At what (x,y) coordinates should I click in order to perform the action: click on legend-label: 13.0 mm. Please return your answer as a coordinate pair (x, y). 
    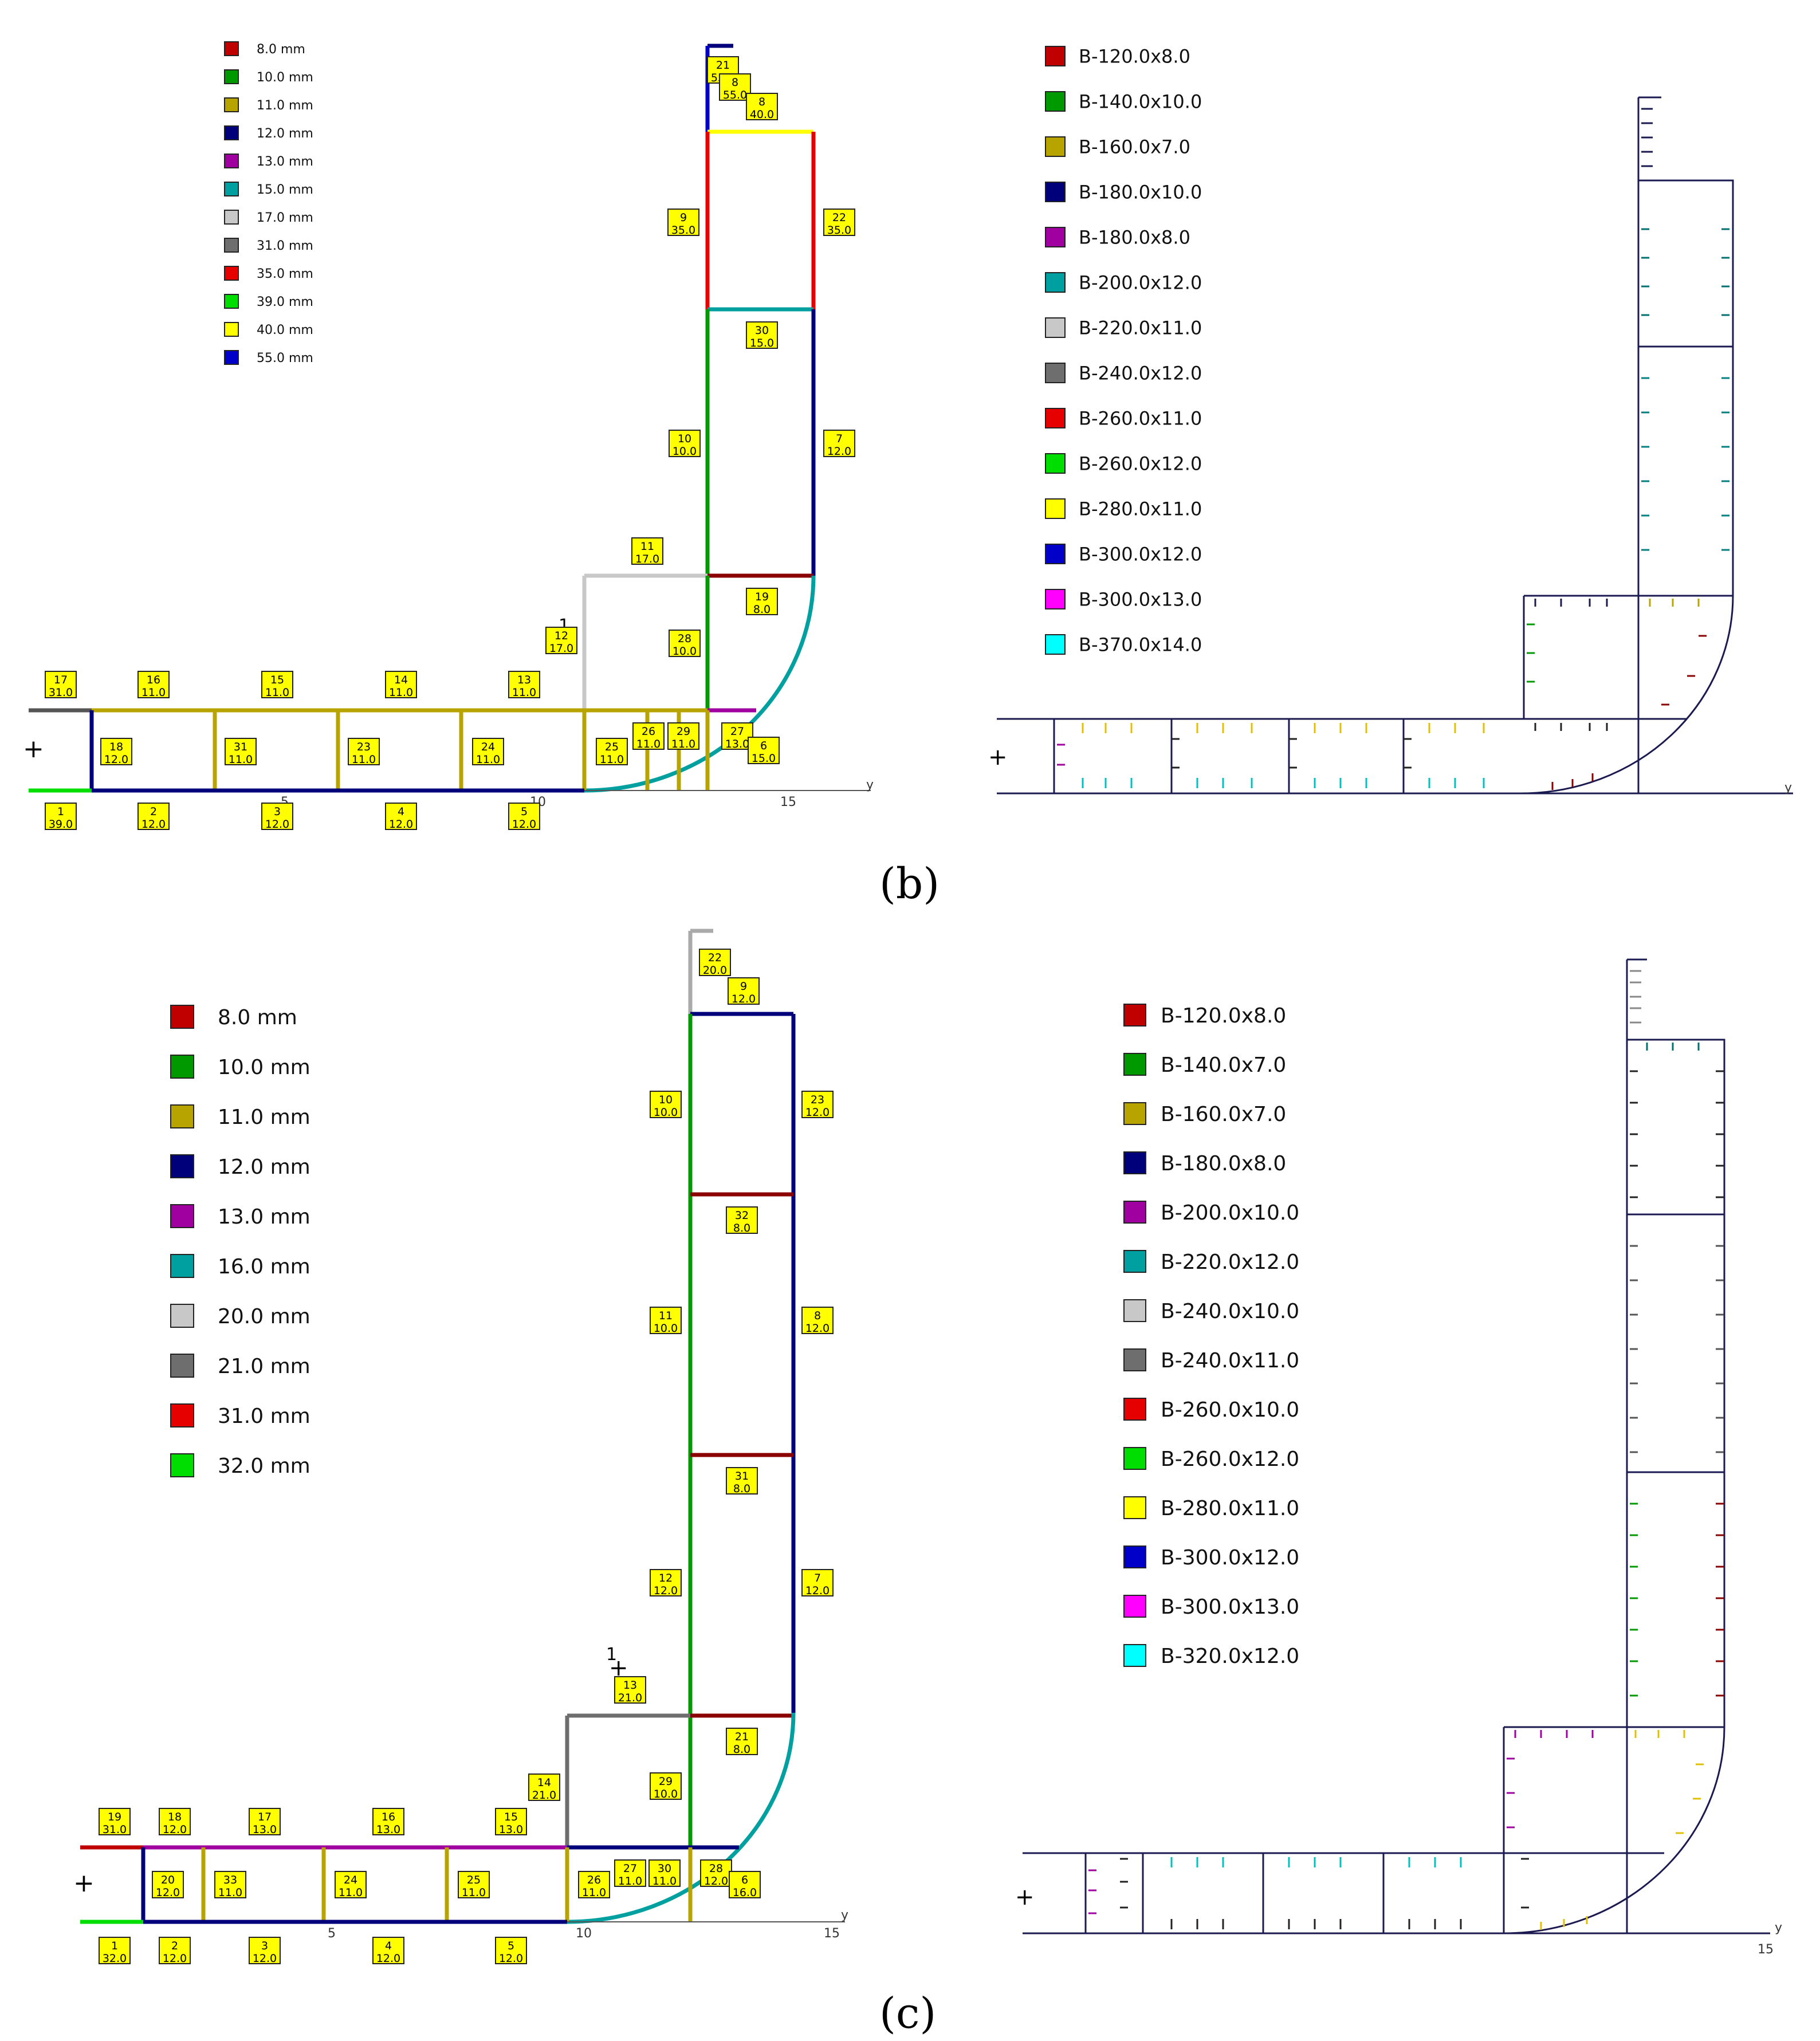
    Looking at the image, I should click on (285, 162).